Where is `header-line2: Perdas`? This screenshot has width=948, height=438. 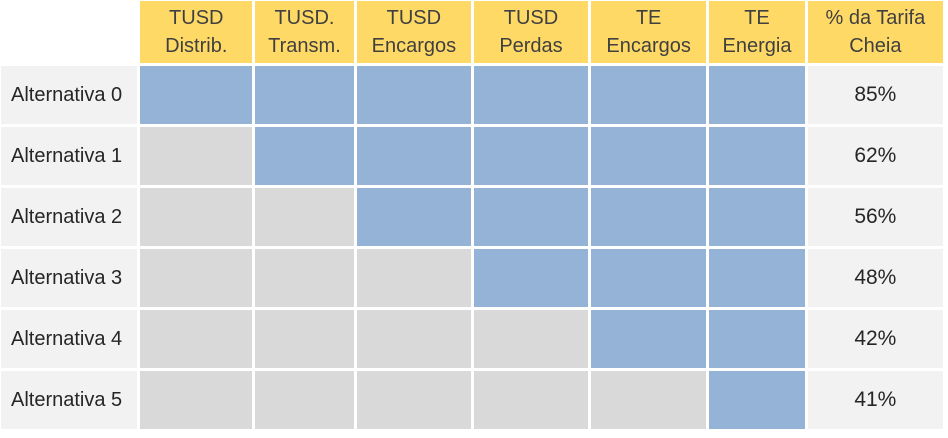 header-line2: Perdas is located at coordinates (531, 46).